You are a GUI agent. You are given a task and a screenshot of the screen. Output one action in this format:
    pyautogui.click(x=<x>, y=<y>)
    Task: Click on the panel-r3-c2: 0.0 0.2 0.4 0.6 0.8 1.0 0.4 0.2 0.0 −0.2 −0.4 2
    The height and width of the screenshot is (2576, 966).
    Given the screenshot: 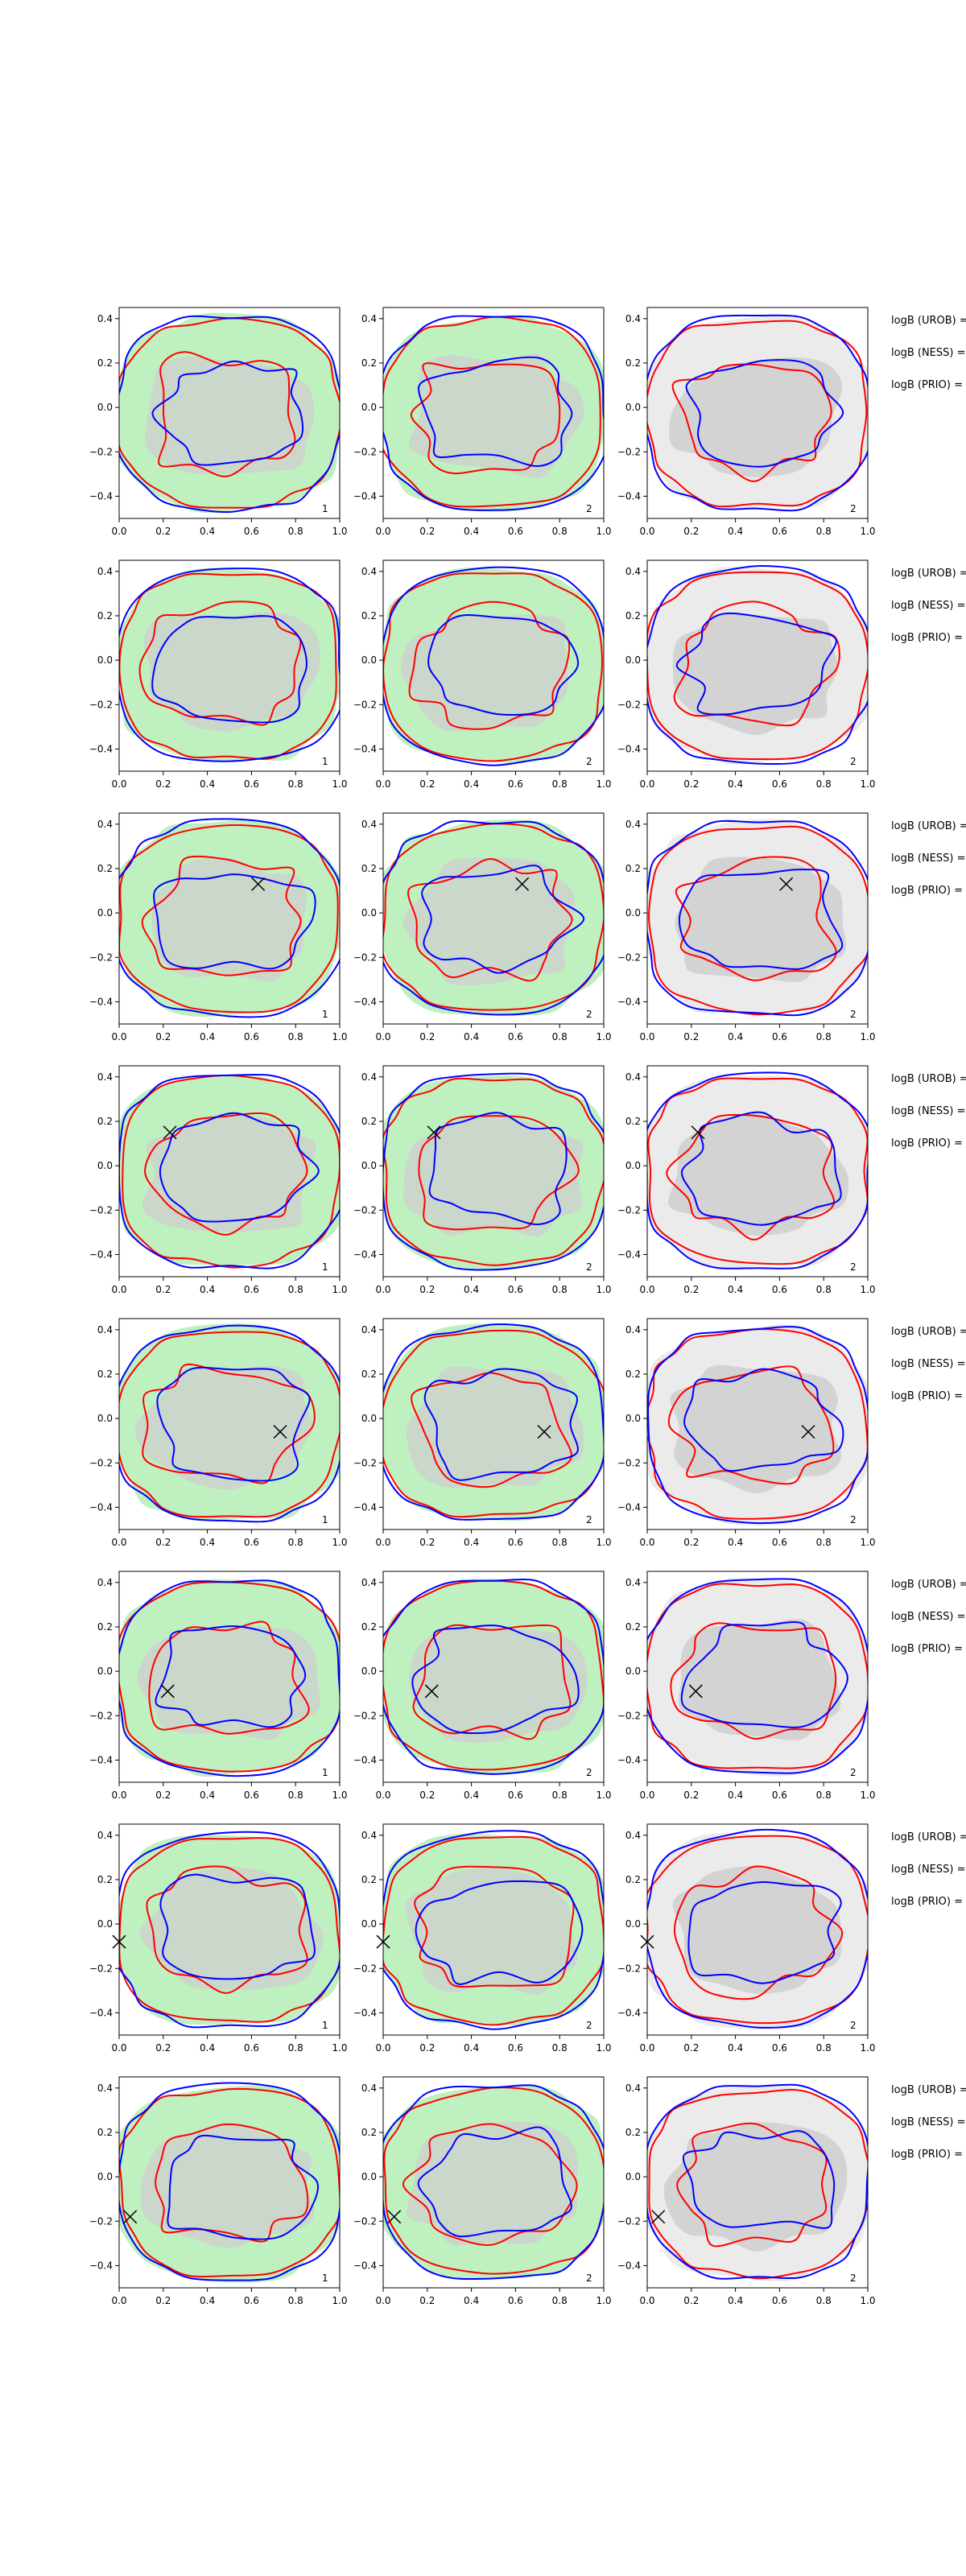 What is the action you would take?
    pyautogui.click(x=483, y=927)
    